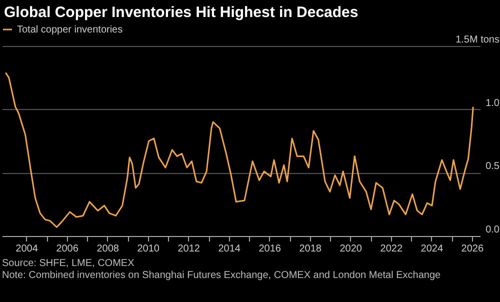  What do you see at coordinates (181, 13) in the screenshot?
I see `chart-title: Global Copper Inventories Hit Highest in Decades` at bounding box center [181, 13].